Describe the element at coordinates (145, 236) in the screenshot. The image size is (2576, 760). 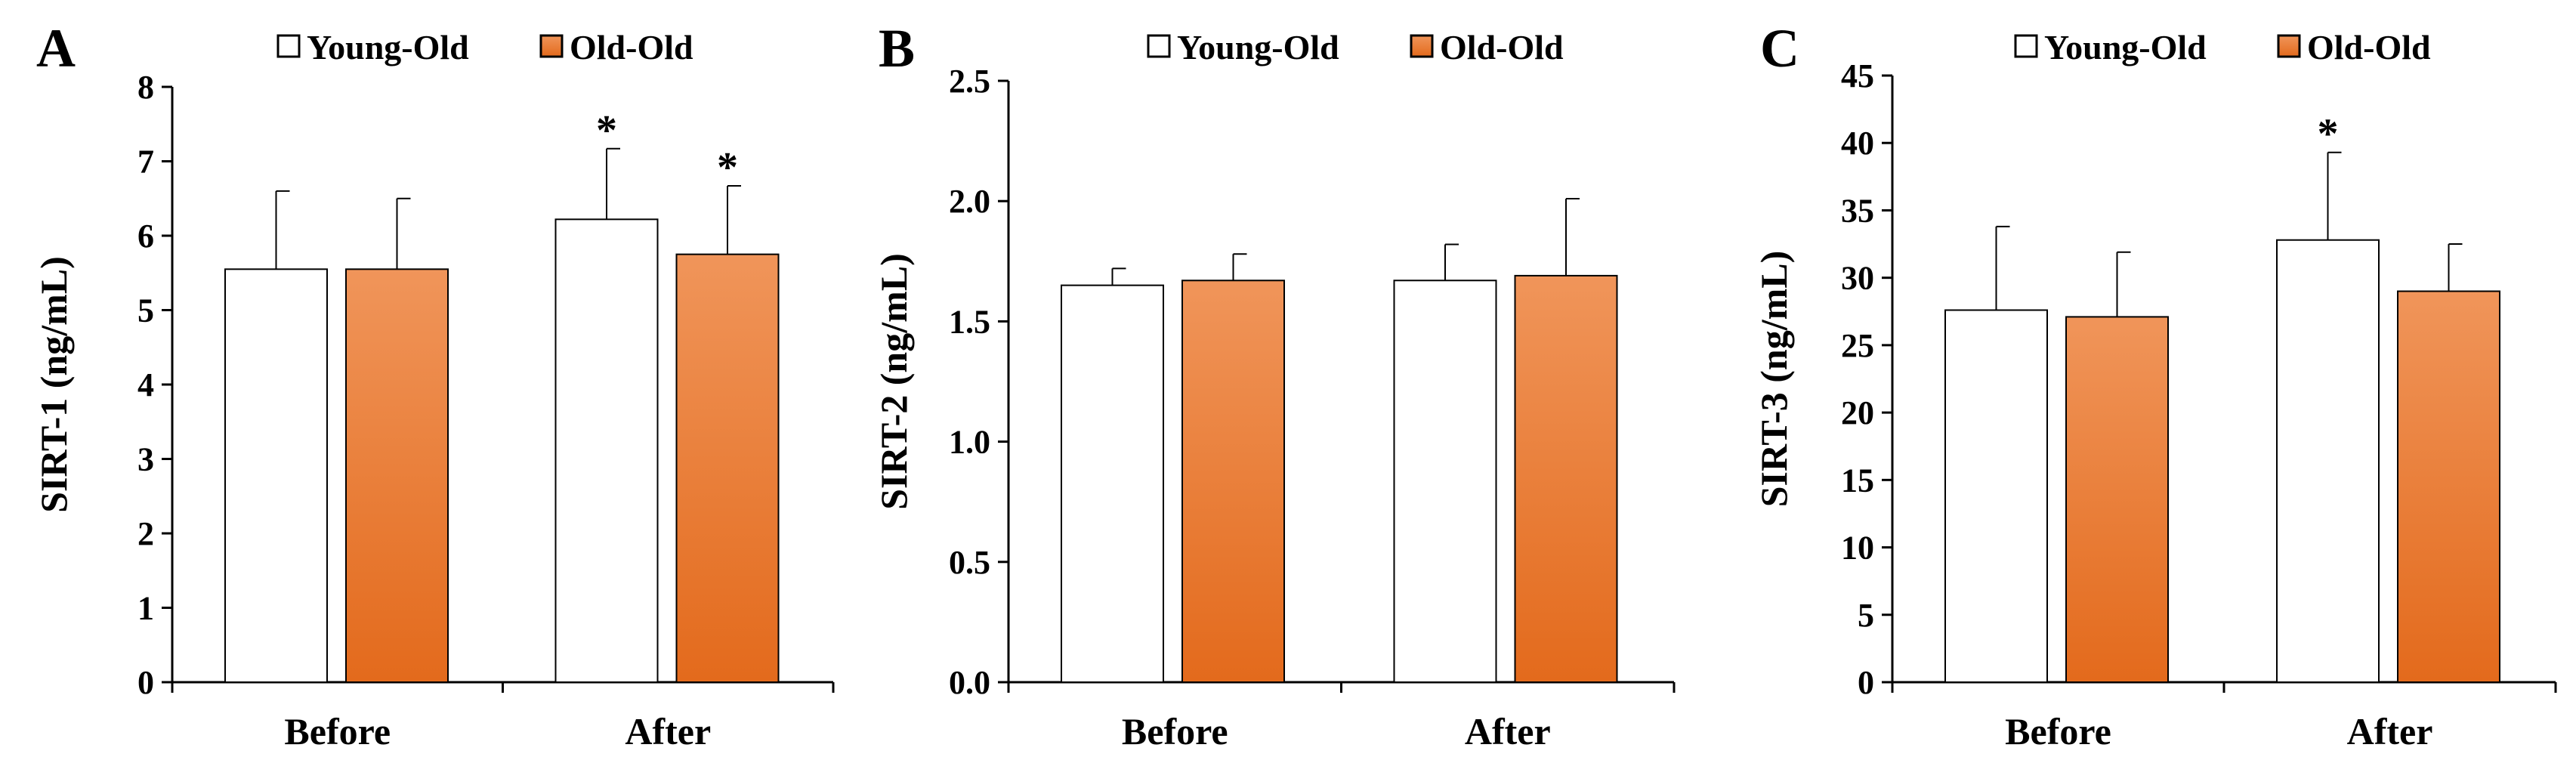
I see `y-tick-label: 6` at that location.